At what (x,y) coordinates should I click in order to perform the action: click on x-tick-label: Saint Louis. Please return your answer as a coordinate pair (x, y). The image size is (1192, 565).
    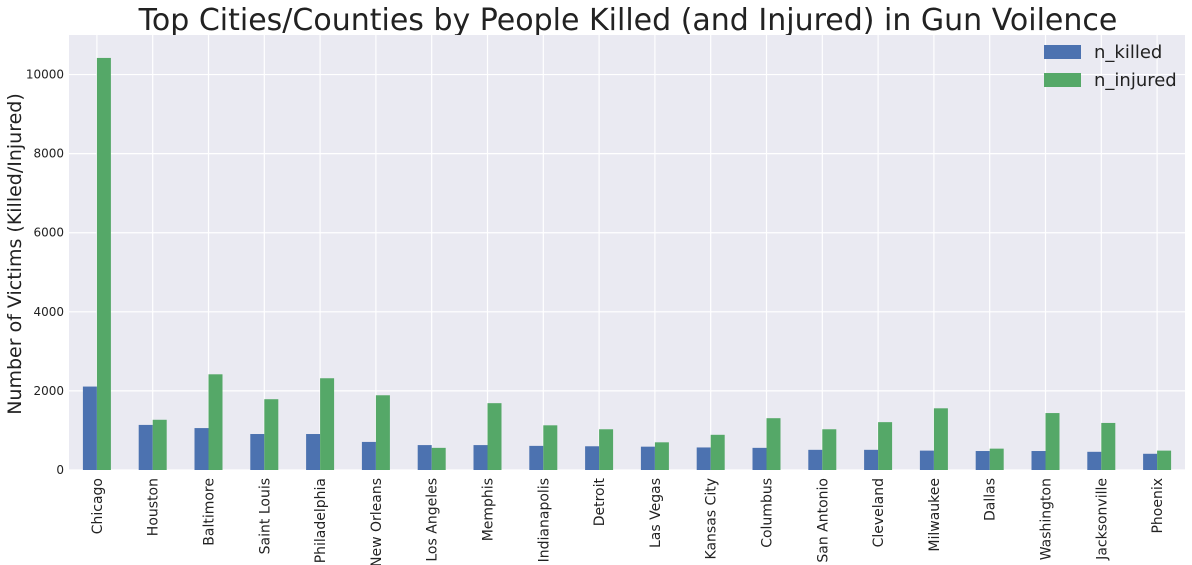
    Looking at the image, I should click on (265, 516).